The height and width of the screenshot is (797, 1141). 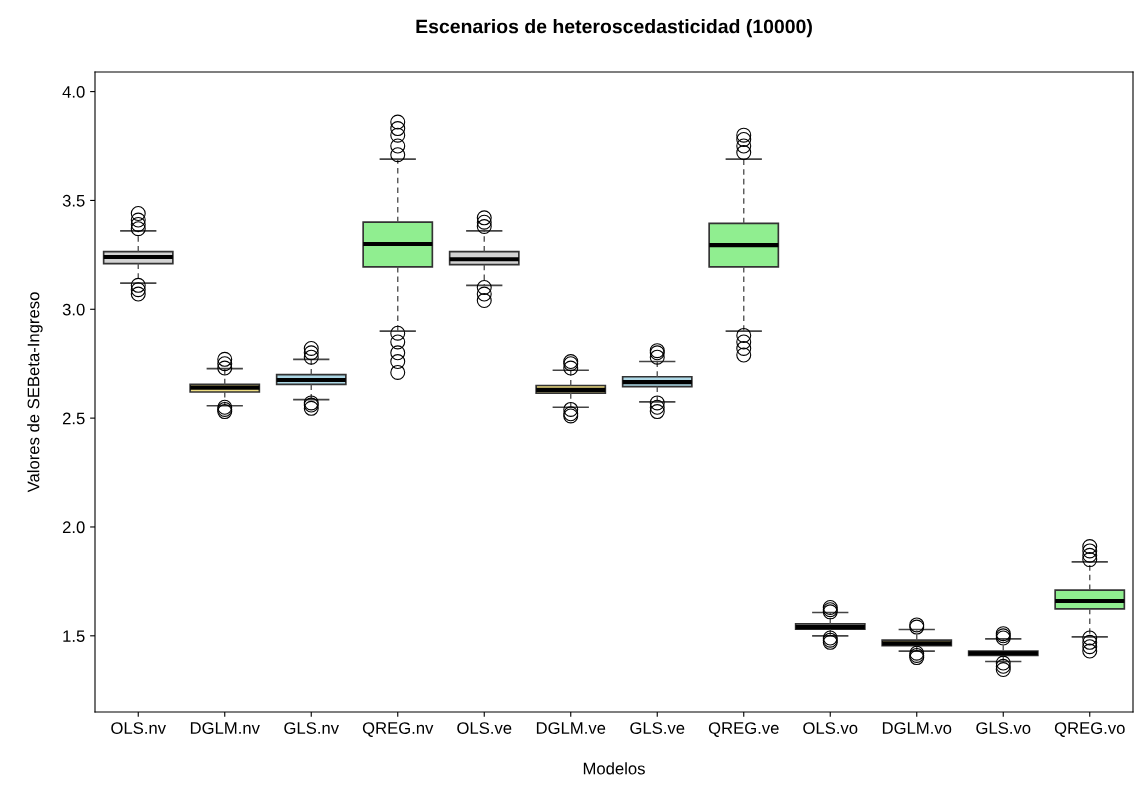 What do you see at coordinates (614, 28) in the screenshot?
I see `chart-title: Escenarios de heteroscedasticidad (10000)` at bounding box center [614, 28].